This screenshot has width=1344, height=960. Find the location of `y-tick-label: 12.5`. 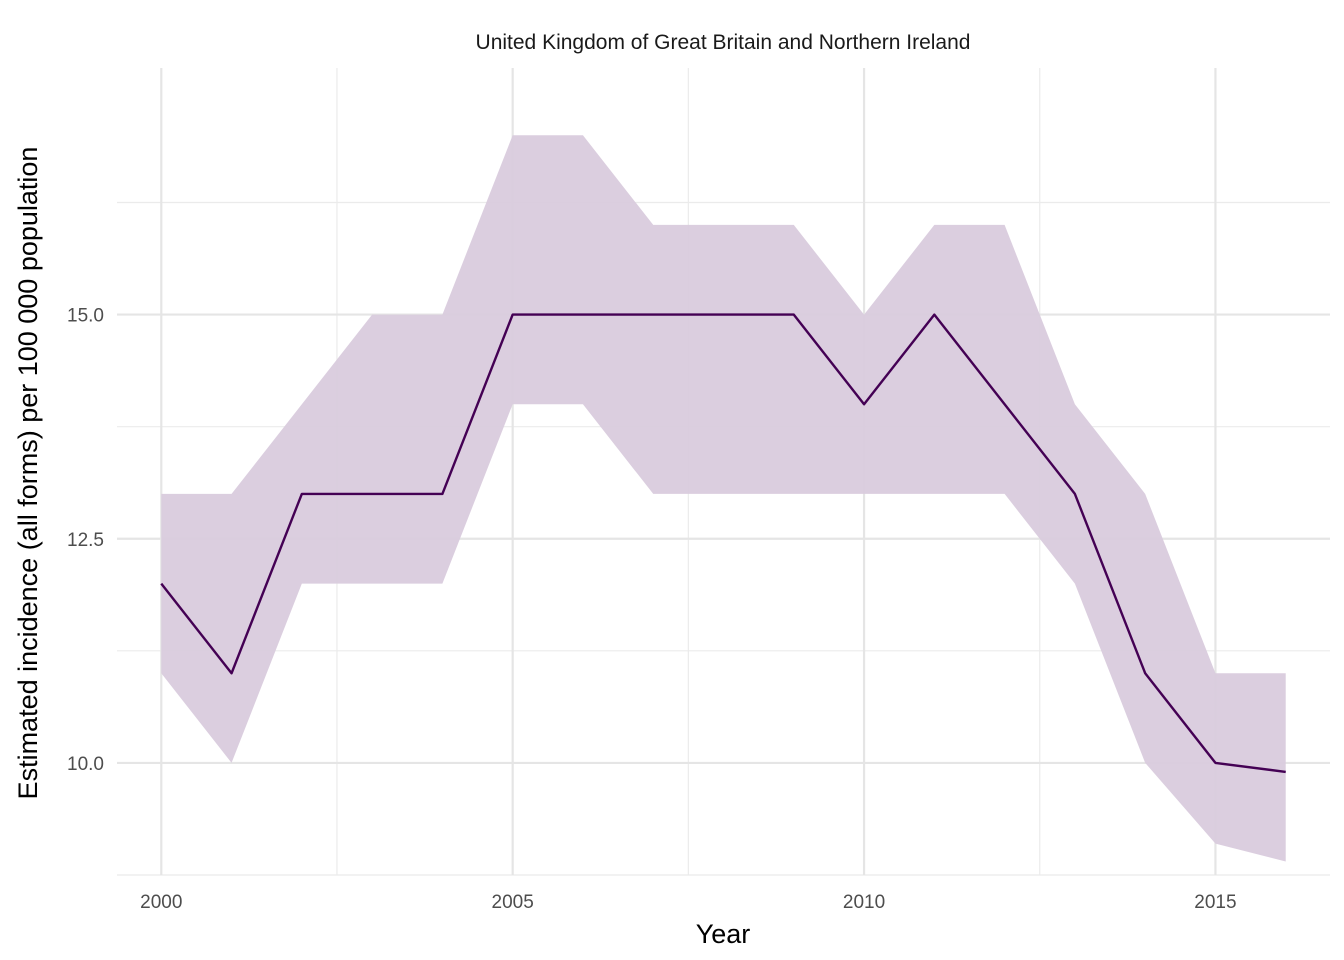

y-tick-label: 12.5 is located at coordinates (85, 540).